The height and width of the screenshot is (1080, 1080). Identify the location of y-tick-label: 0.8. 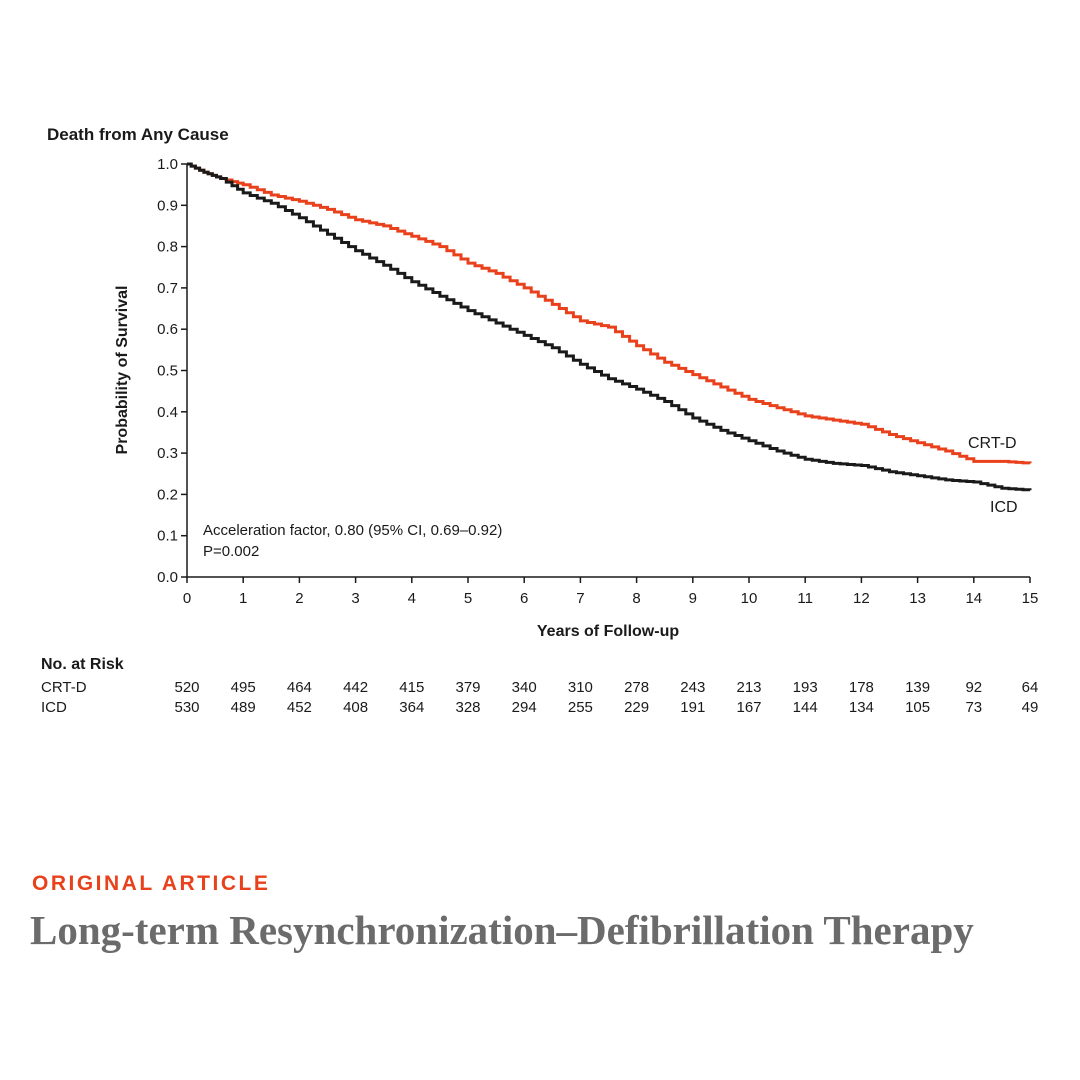
(167, 247).